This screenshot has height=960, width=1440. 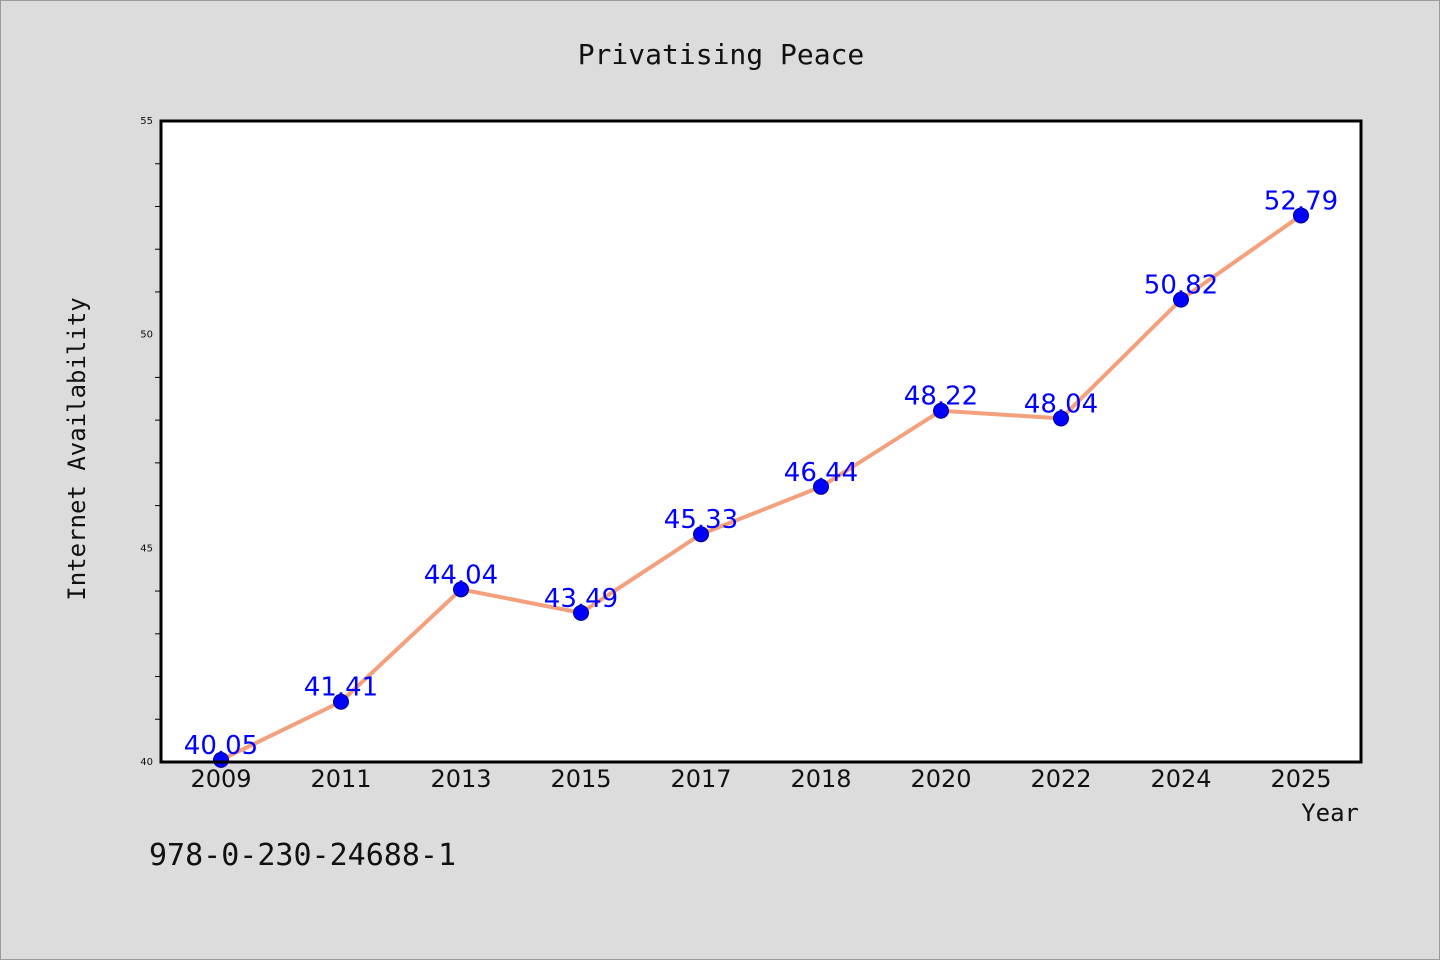 What do you see at coordinates (940, 779) in the screenshot?
I see `x-tick-label: 2020` at bounding box center [940, 779].